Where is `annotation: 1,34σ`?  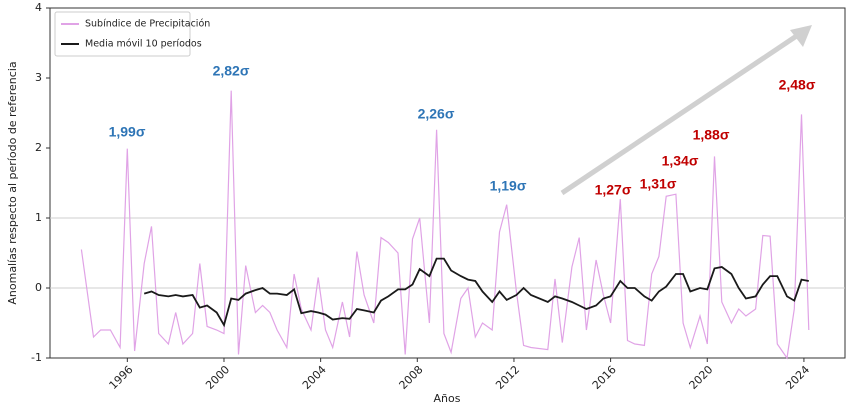
annotation: 1,34σ is located at coordinates (680, 161).